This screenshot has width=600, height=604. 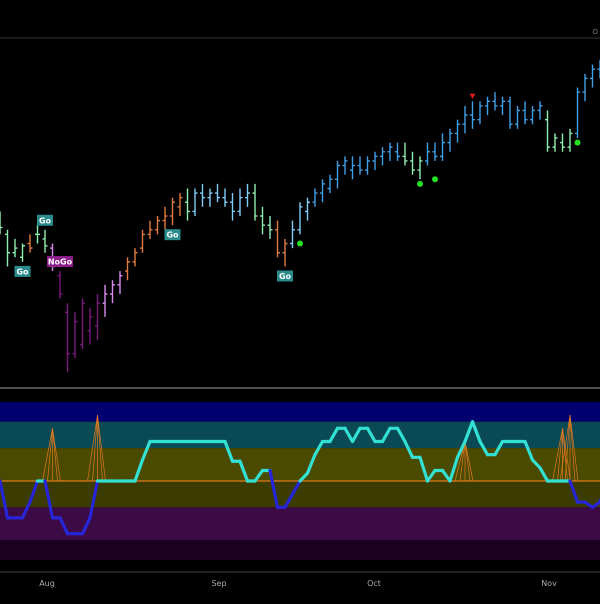 What do you see at coordinates (473, 96) in the screenshot?
I see `nogo-triangle` at bounding box center [473, 96].